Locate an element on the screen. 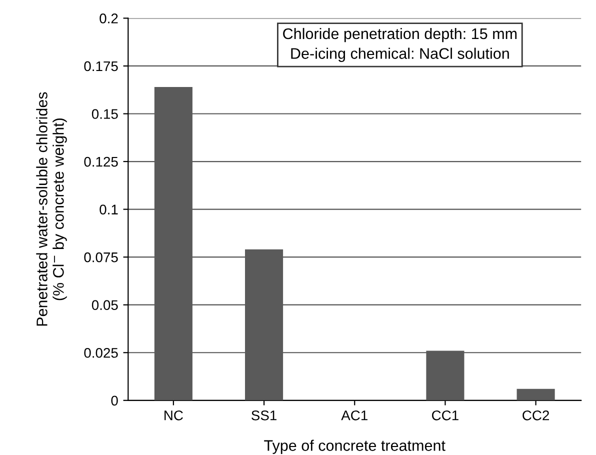 This screenshot has height=455, width=596. y-tick-label: 0 is located at coordinates (114, 401).